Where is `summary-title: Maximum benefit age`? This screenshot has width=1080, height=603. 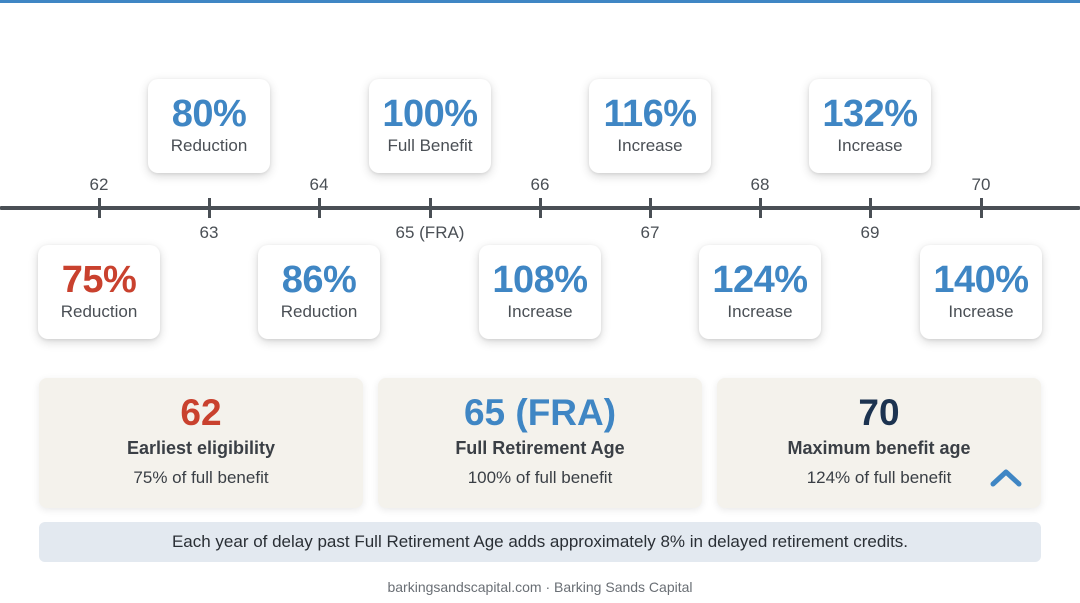
summary-title: Maximum benefit age is located at coordinates (879, 448).